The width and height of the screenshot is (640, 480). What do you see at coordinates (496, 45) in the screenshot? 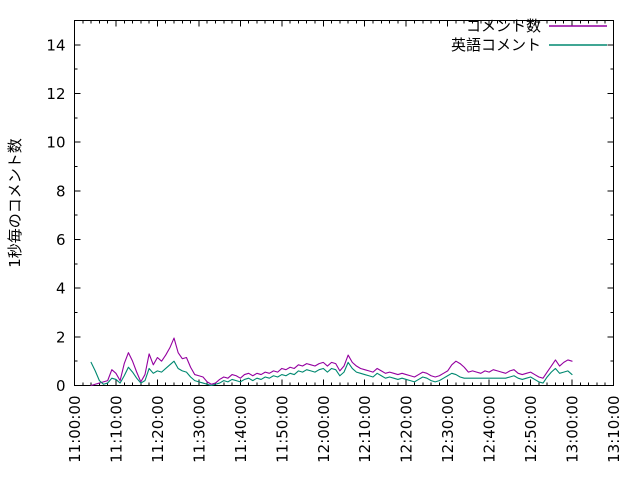
I see `legend-label-english-comment: 英語コメント` at bounding box center [496, 45].